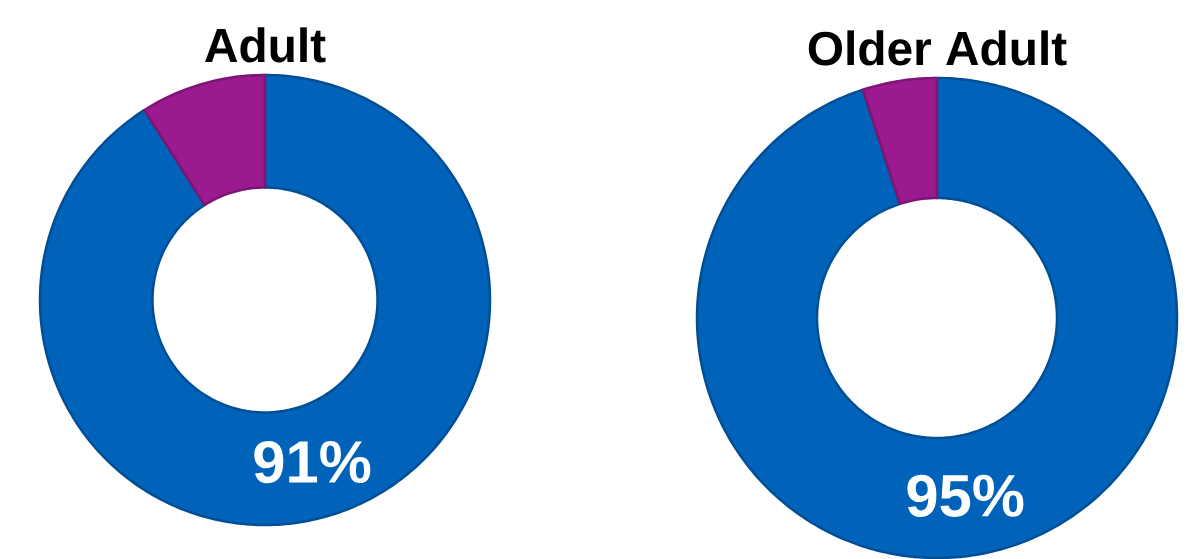  I want to click on chart-title: Older Adult, so click(937, 48).